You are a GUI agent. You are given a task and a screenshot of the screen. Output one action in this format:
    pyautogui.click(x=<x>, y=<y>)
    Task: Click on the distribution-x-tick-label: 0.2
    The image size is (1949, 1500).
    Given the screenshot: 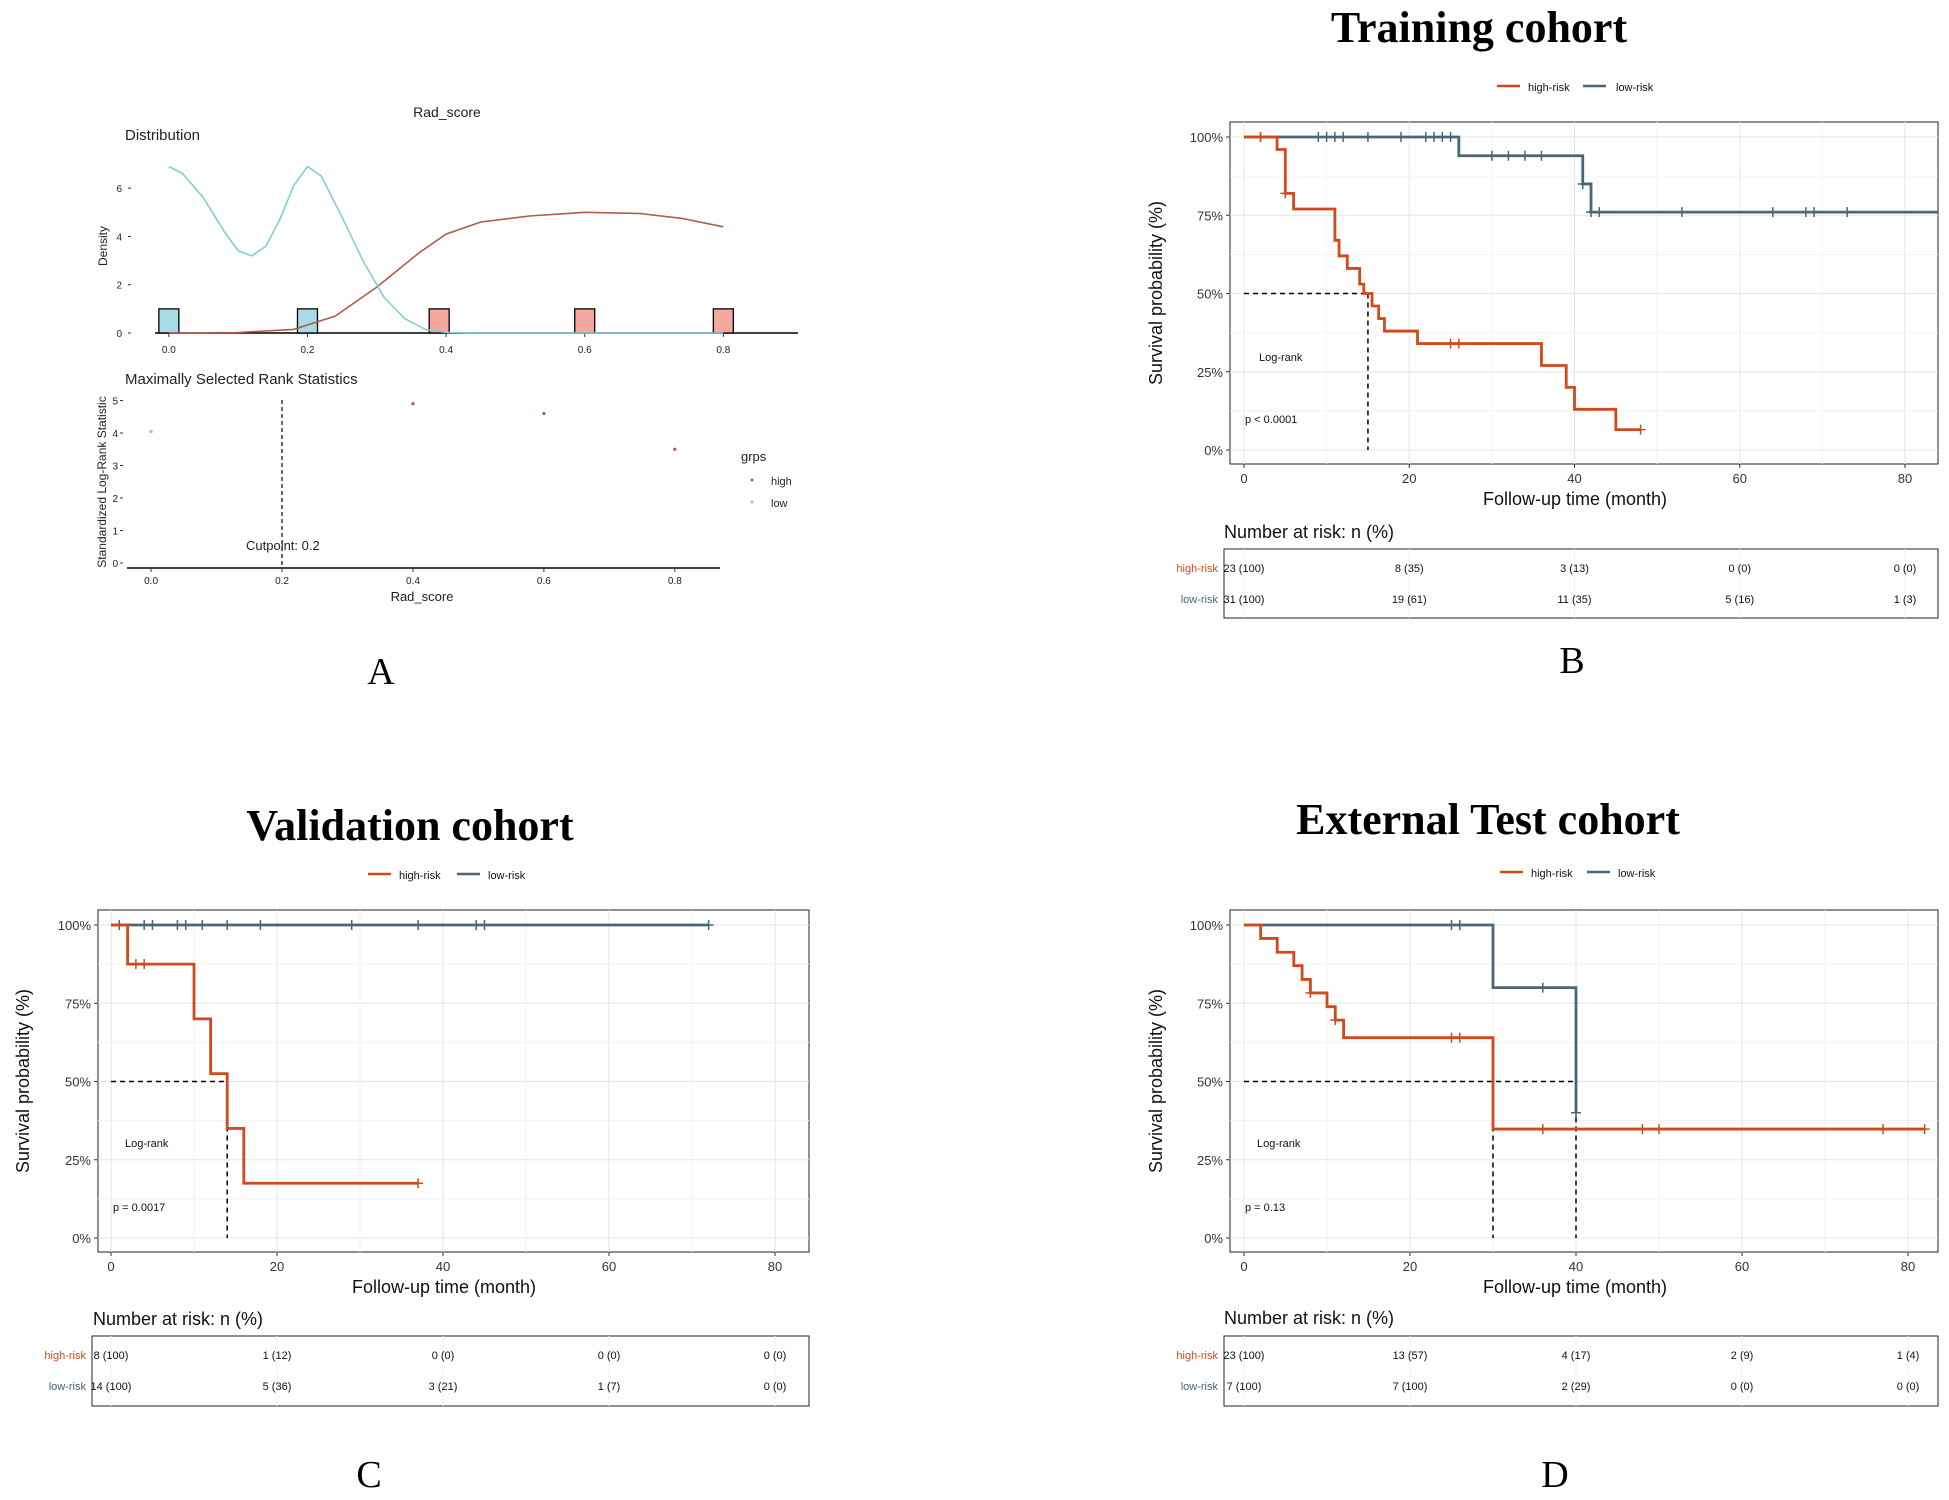 What is the action you would take?
    pyautogui.click(x=308, y=350)
    